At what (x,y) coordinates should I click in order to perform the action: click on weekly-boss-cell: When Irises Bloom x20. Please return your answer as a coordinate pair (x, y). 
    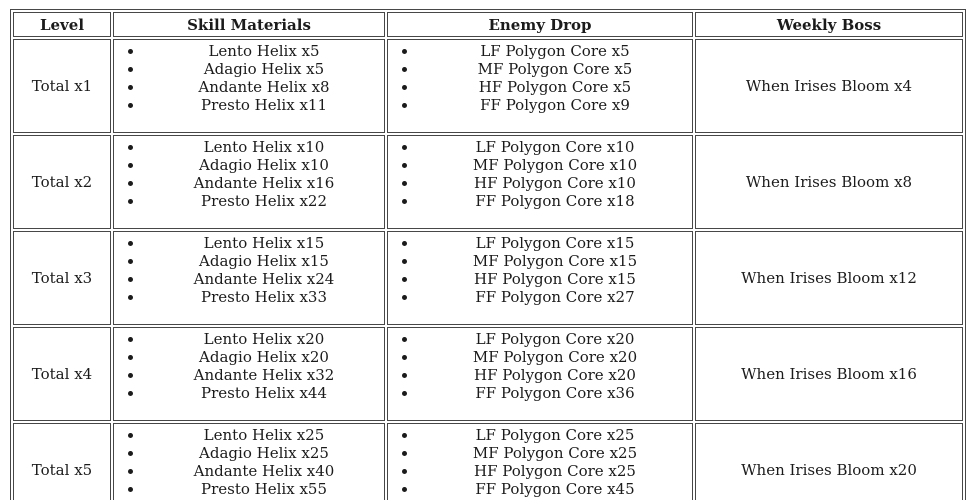
    Looking at the image, I should click on (829, 461).